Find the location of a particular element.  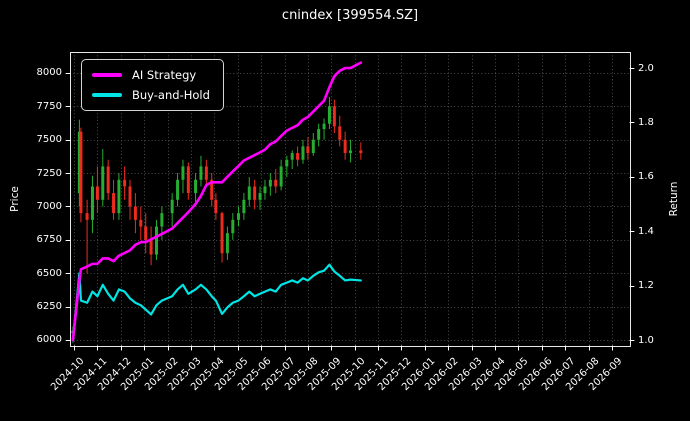

legend-item-buy-and-hold: Buy-and-Hold is located at coordinates (151, 95).